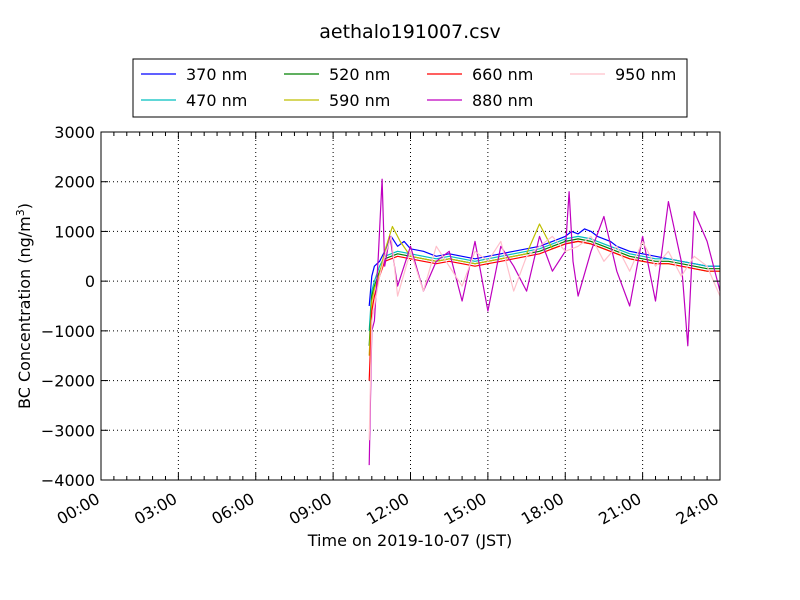  Describe the element at coordinates (74, 182) in the screenshot. I see `y-tick-label: 2000` at that location.